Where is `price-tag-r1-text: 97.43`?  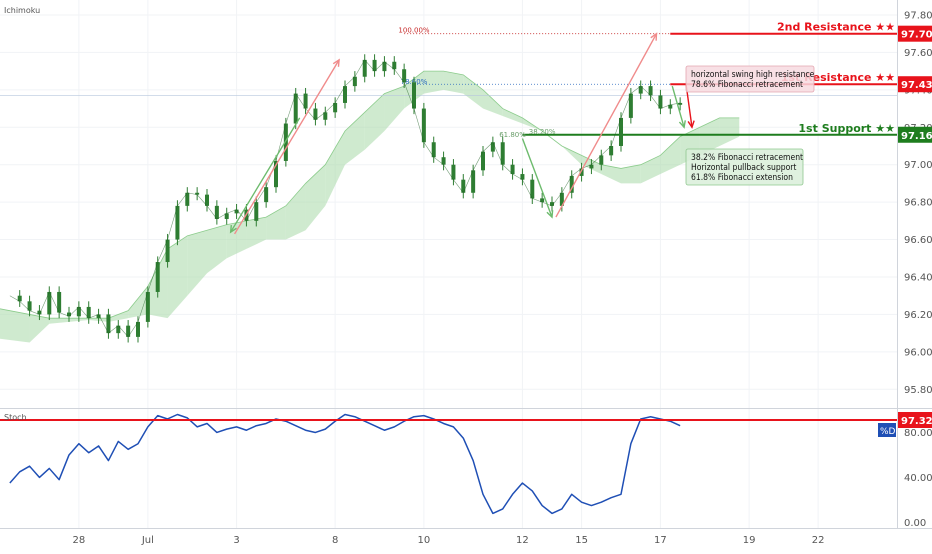
price-tag-r1-text: 97.43 is located at coordinates (916, 85).